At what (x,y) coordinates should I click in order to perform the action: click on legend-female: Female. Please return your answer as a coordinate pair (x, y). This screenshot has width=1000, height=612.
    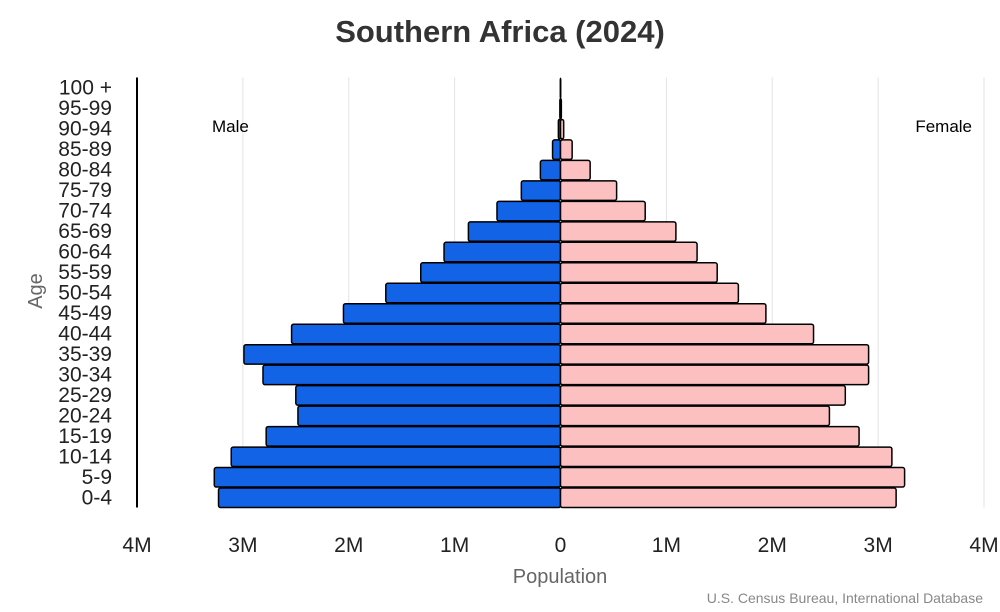
    Looking at the image, I should click on (943, 126).